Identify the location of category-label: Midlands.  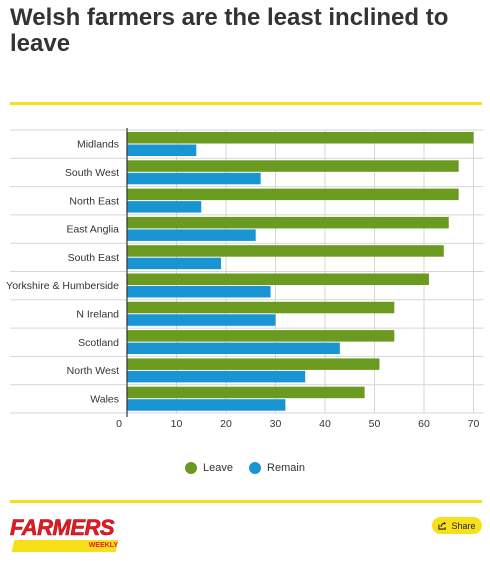
(98, 145).